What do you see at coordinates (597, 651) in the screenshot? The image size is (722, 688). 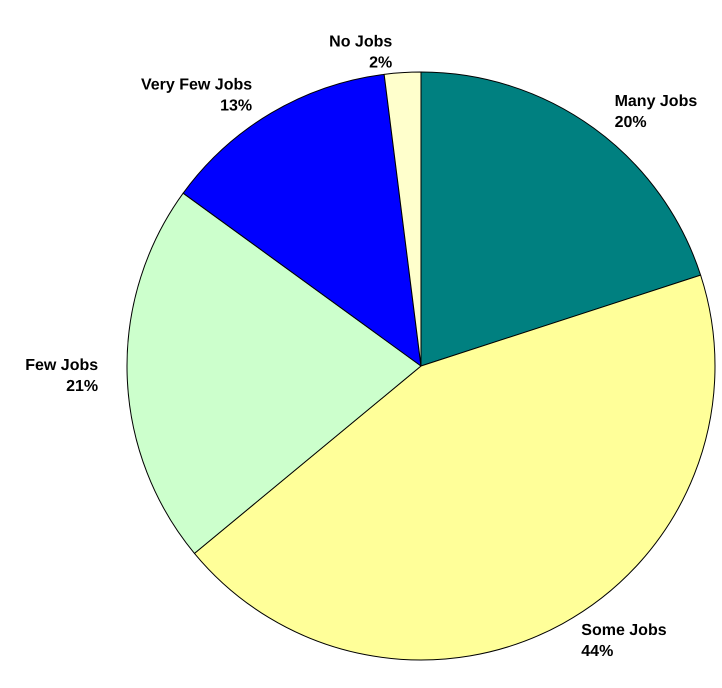 I see `data-label: 44%` at bounding box center [597, 651].